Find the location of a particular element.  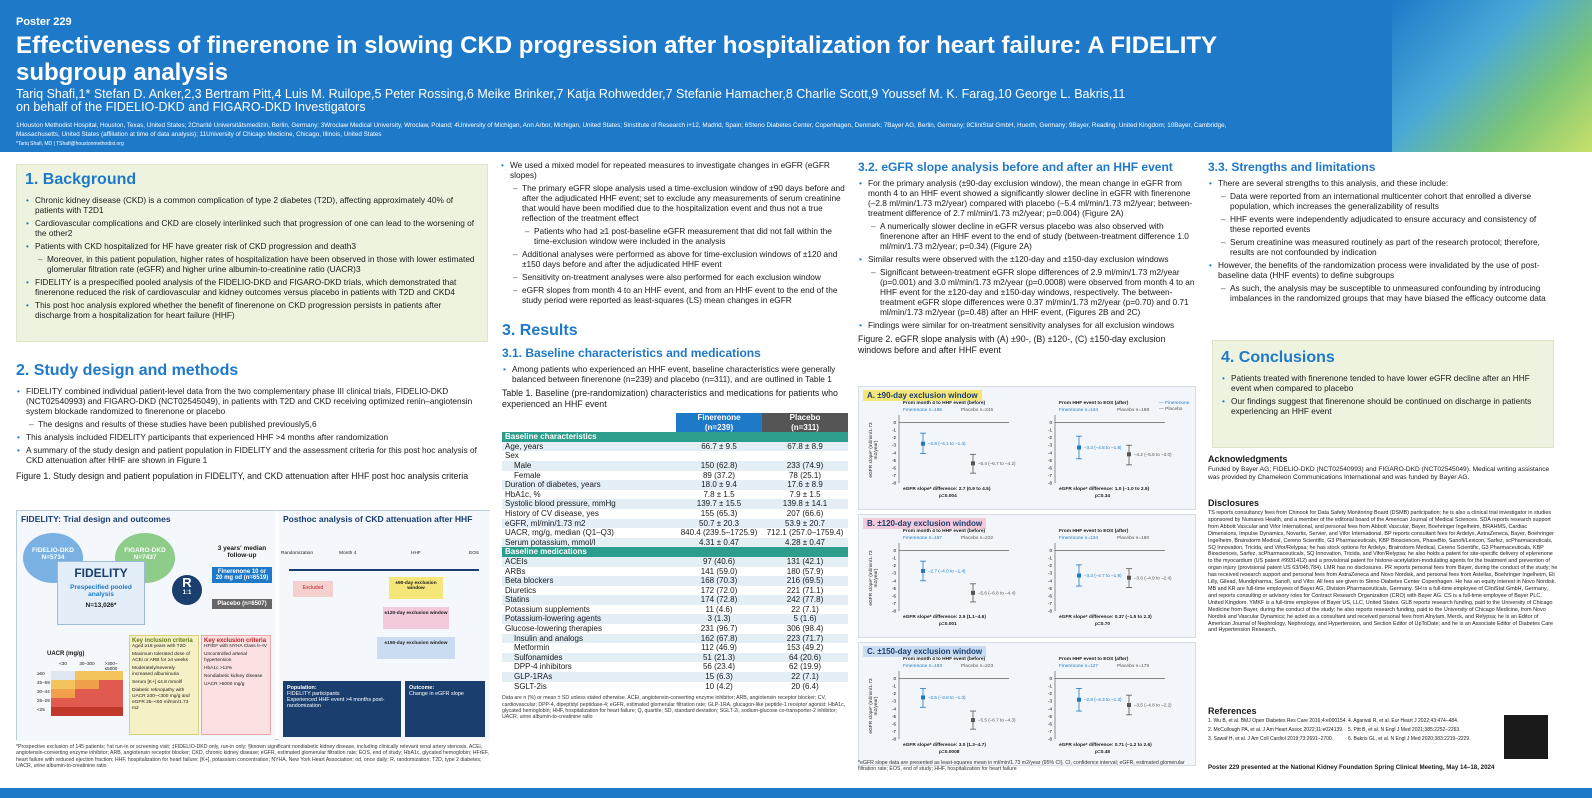

population-item: FIDELITY participants is located at coordinates (313, 694).